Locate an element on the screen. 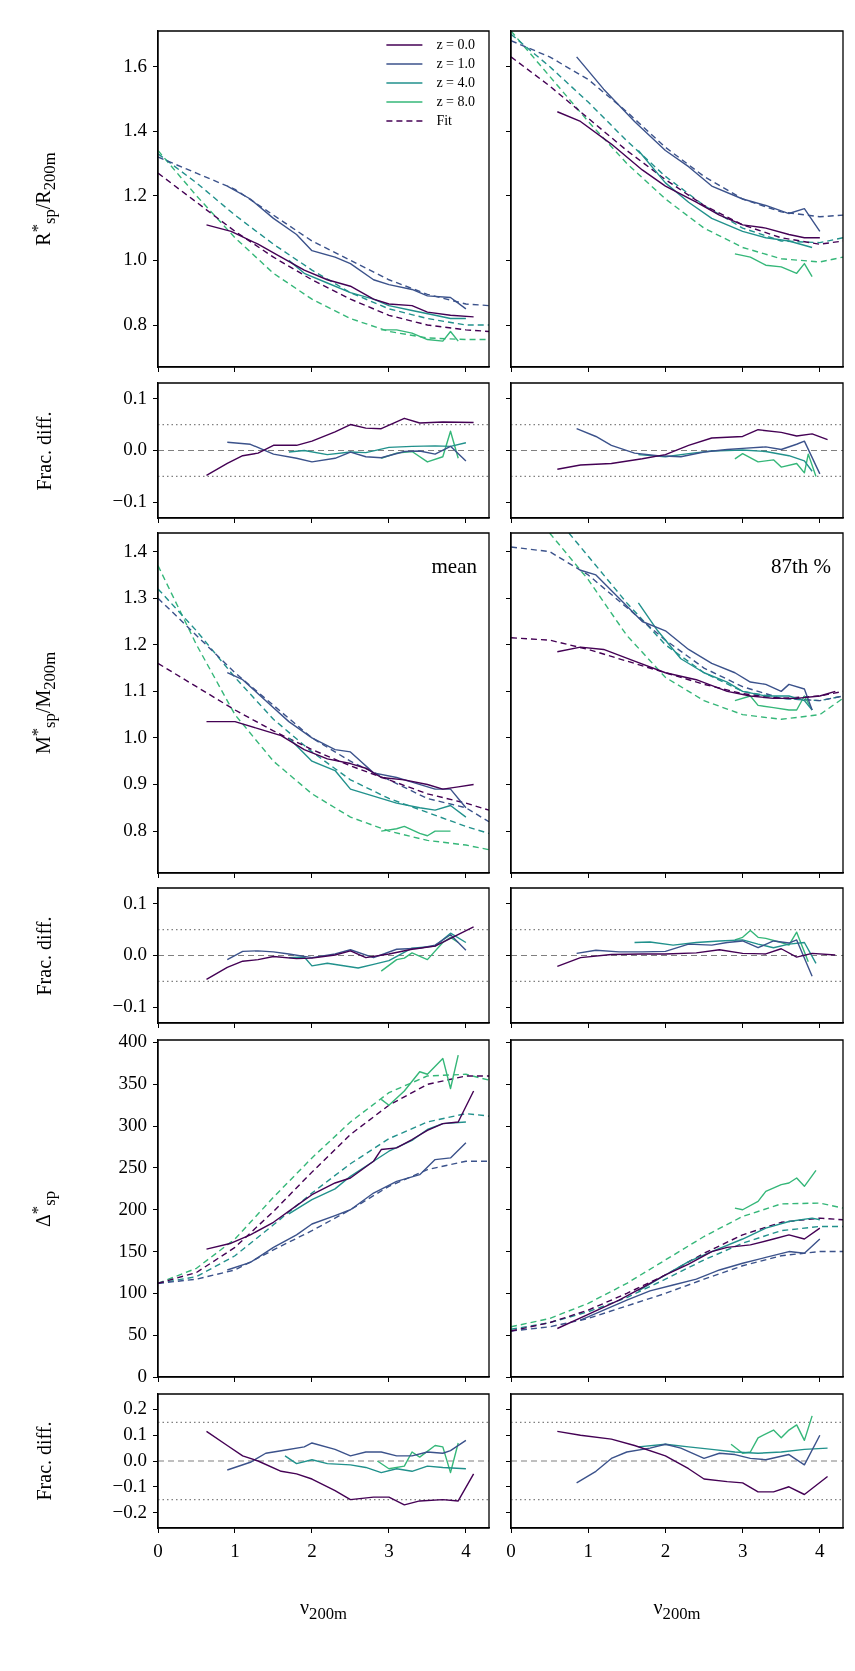 The height and width of the screenshot is (1671, 855). y-tick-label: 1.1 is located at coordinates (135, 690).